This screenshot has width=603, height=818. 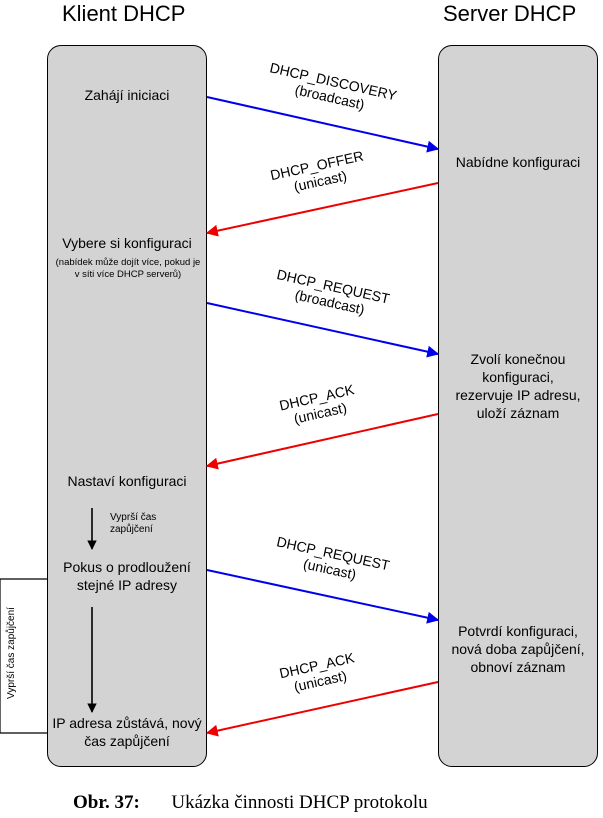 I want to click on label-discovery: DHCP_DISCOVERY (broadcast), so click(x=333, y=85).